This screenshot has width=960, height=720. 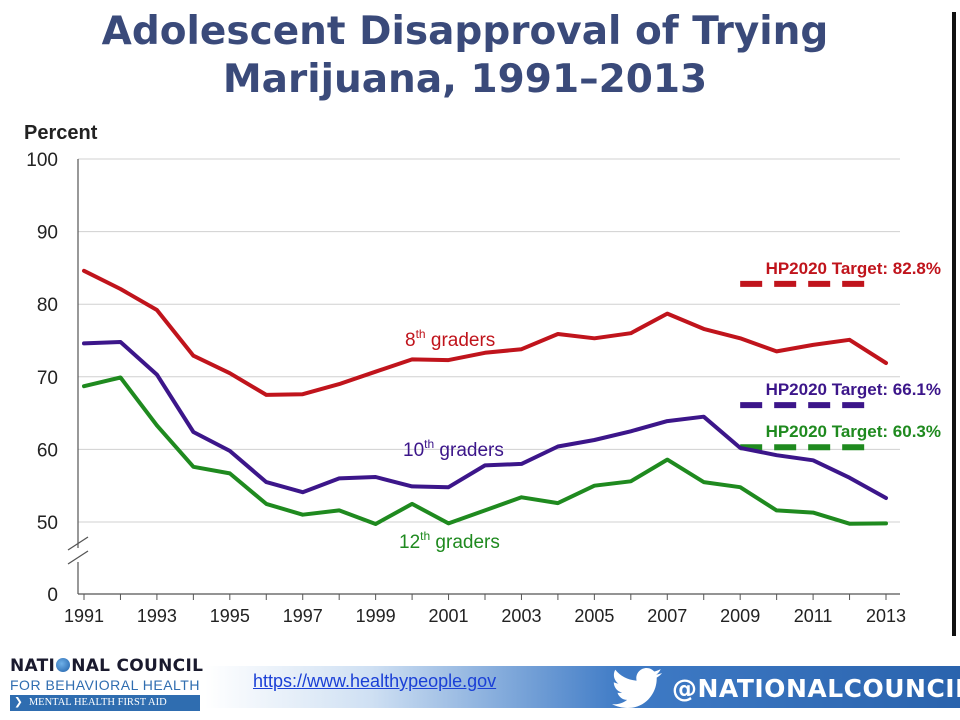 What do you see at coordinates (97, 702) in the screenshot?
I see `logo-tagline-text: MENTAL HEALTH FIRST AID` at bounding box center [97, 702].